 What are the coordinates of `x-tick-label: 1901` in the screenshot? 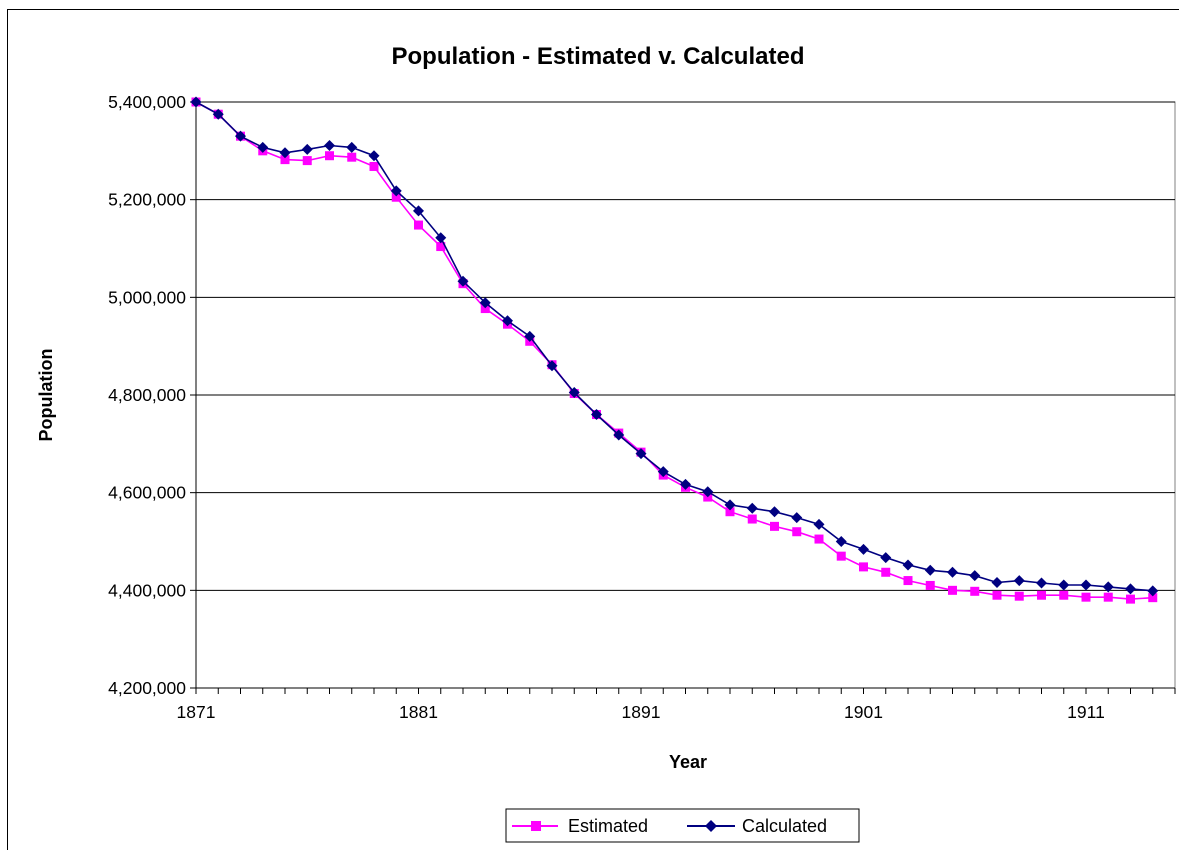 It's located at (863, 712).